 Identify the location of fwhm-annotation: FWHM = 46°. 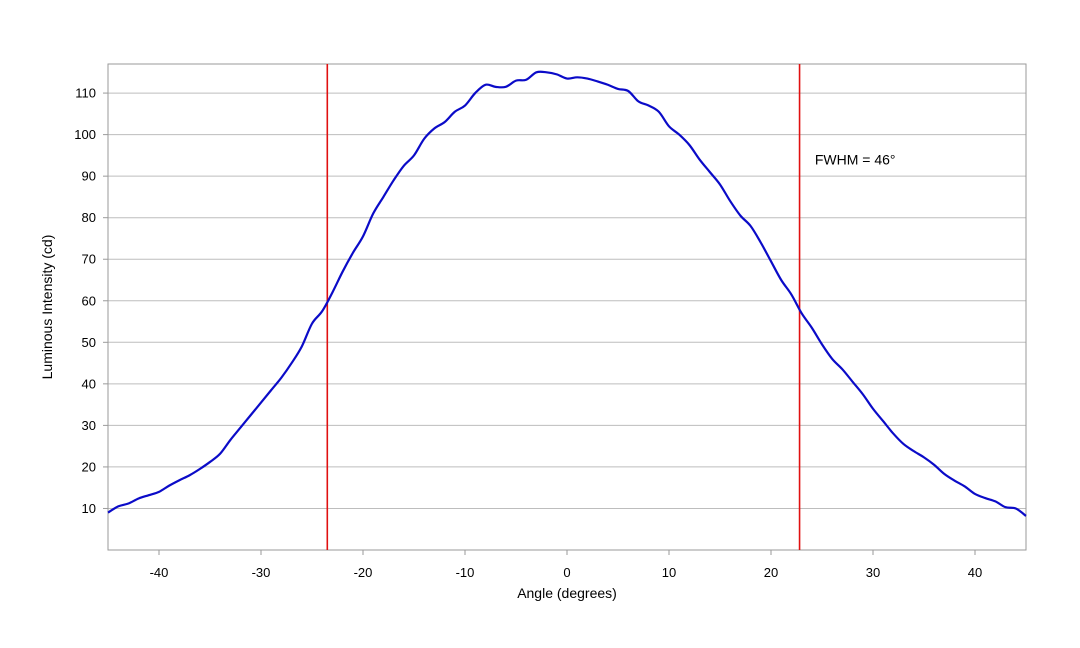
(855, 160).